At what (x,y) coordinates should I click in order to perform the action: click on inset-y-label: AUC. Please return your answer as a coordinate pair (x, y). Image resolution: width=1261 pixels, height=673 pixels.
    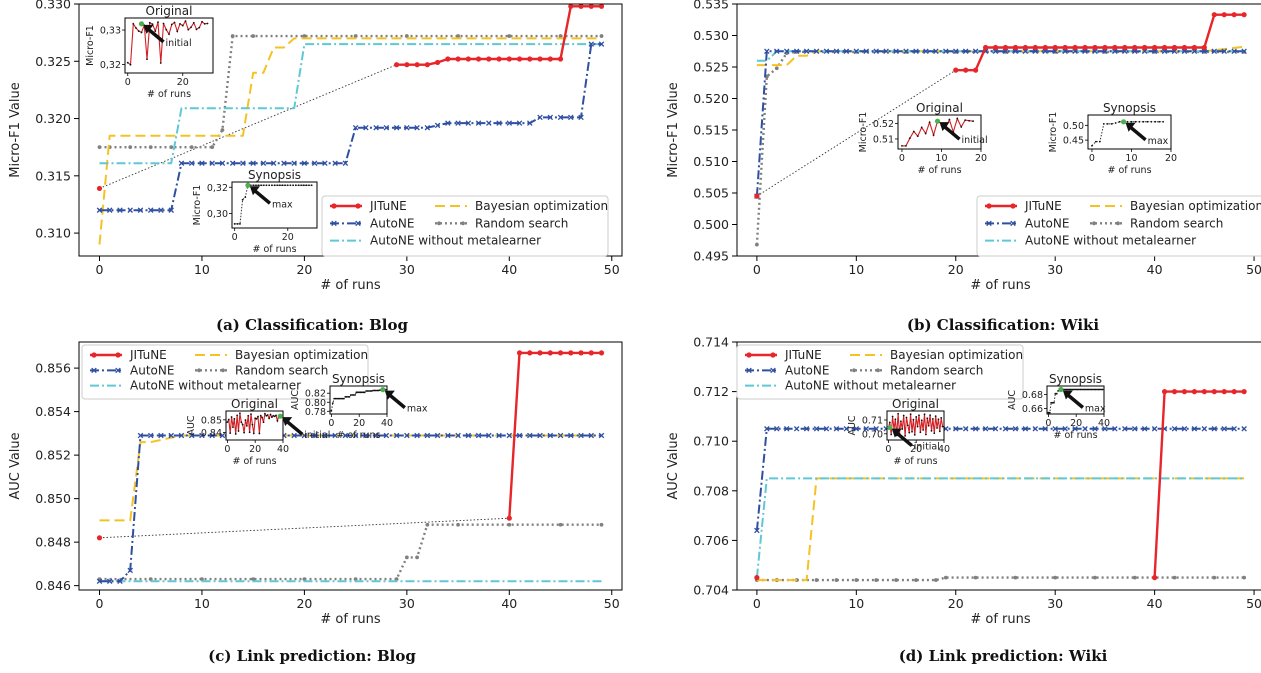
    Looking at the image, I should click on (191, 425).